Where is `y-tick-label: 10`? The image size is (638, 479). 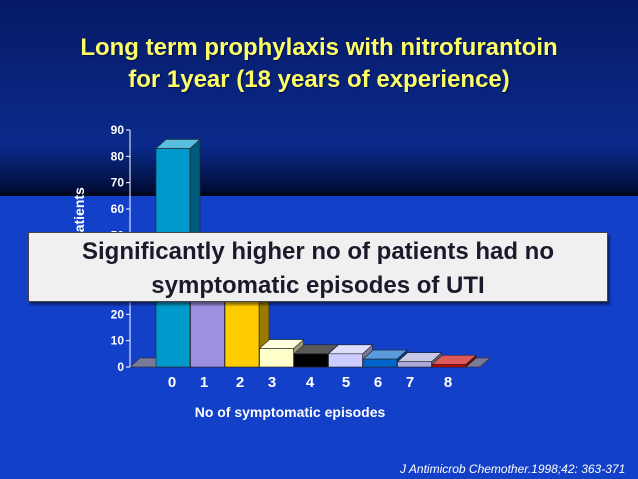 y-tick-label: 10 is located at coordinates (118, 341).